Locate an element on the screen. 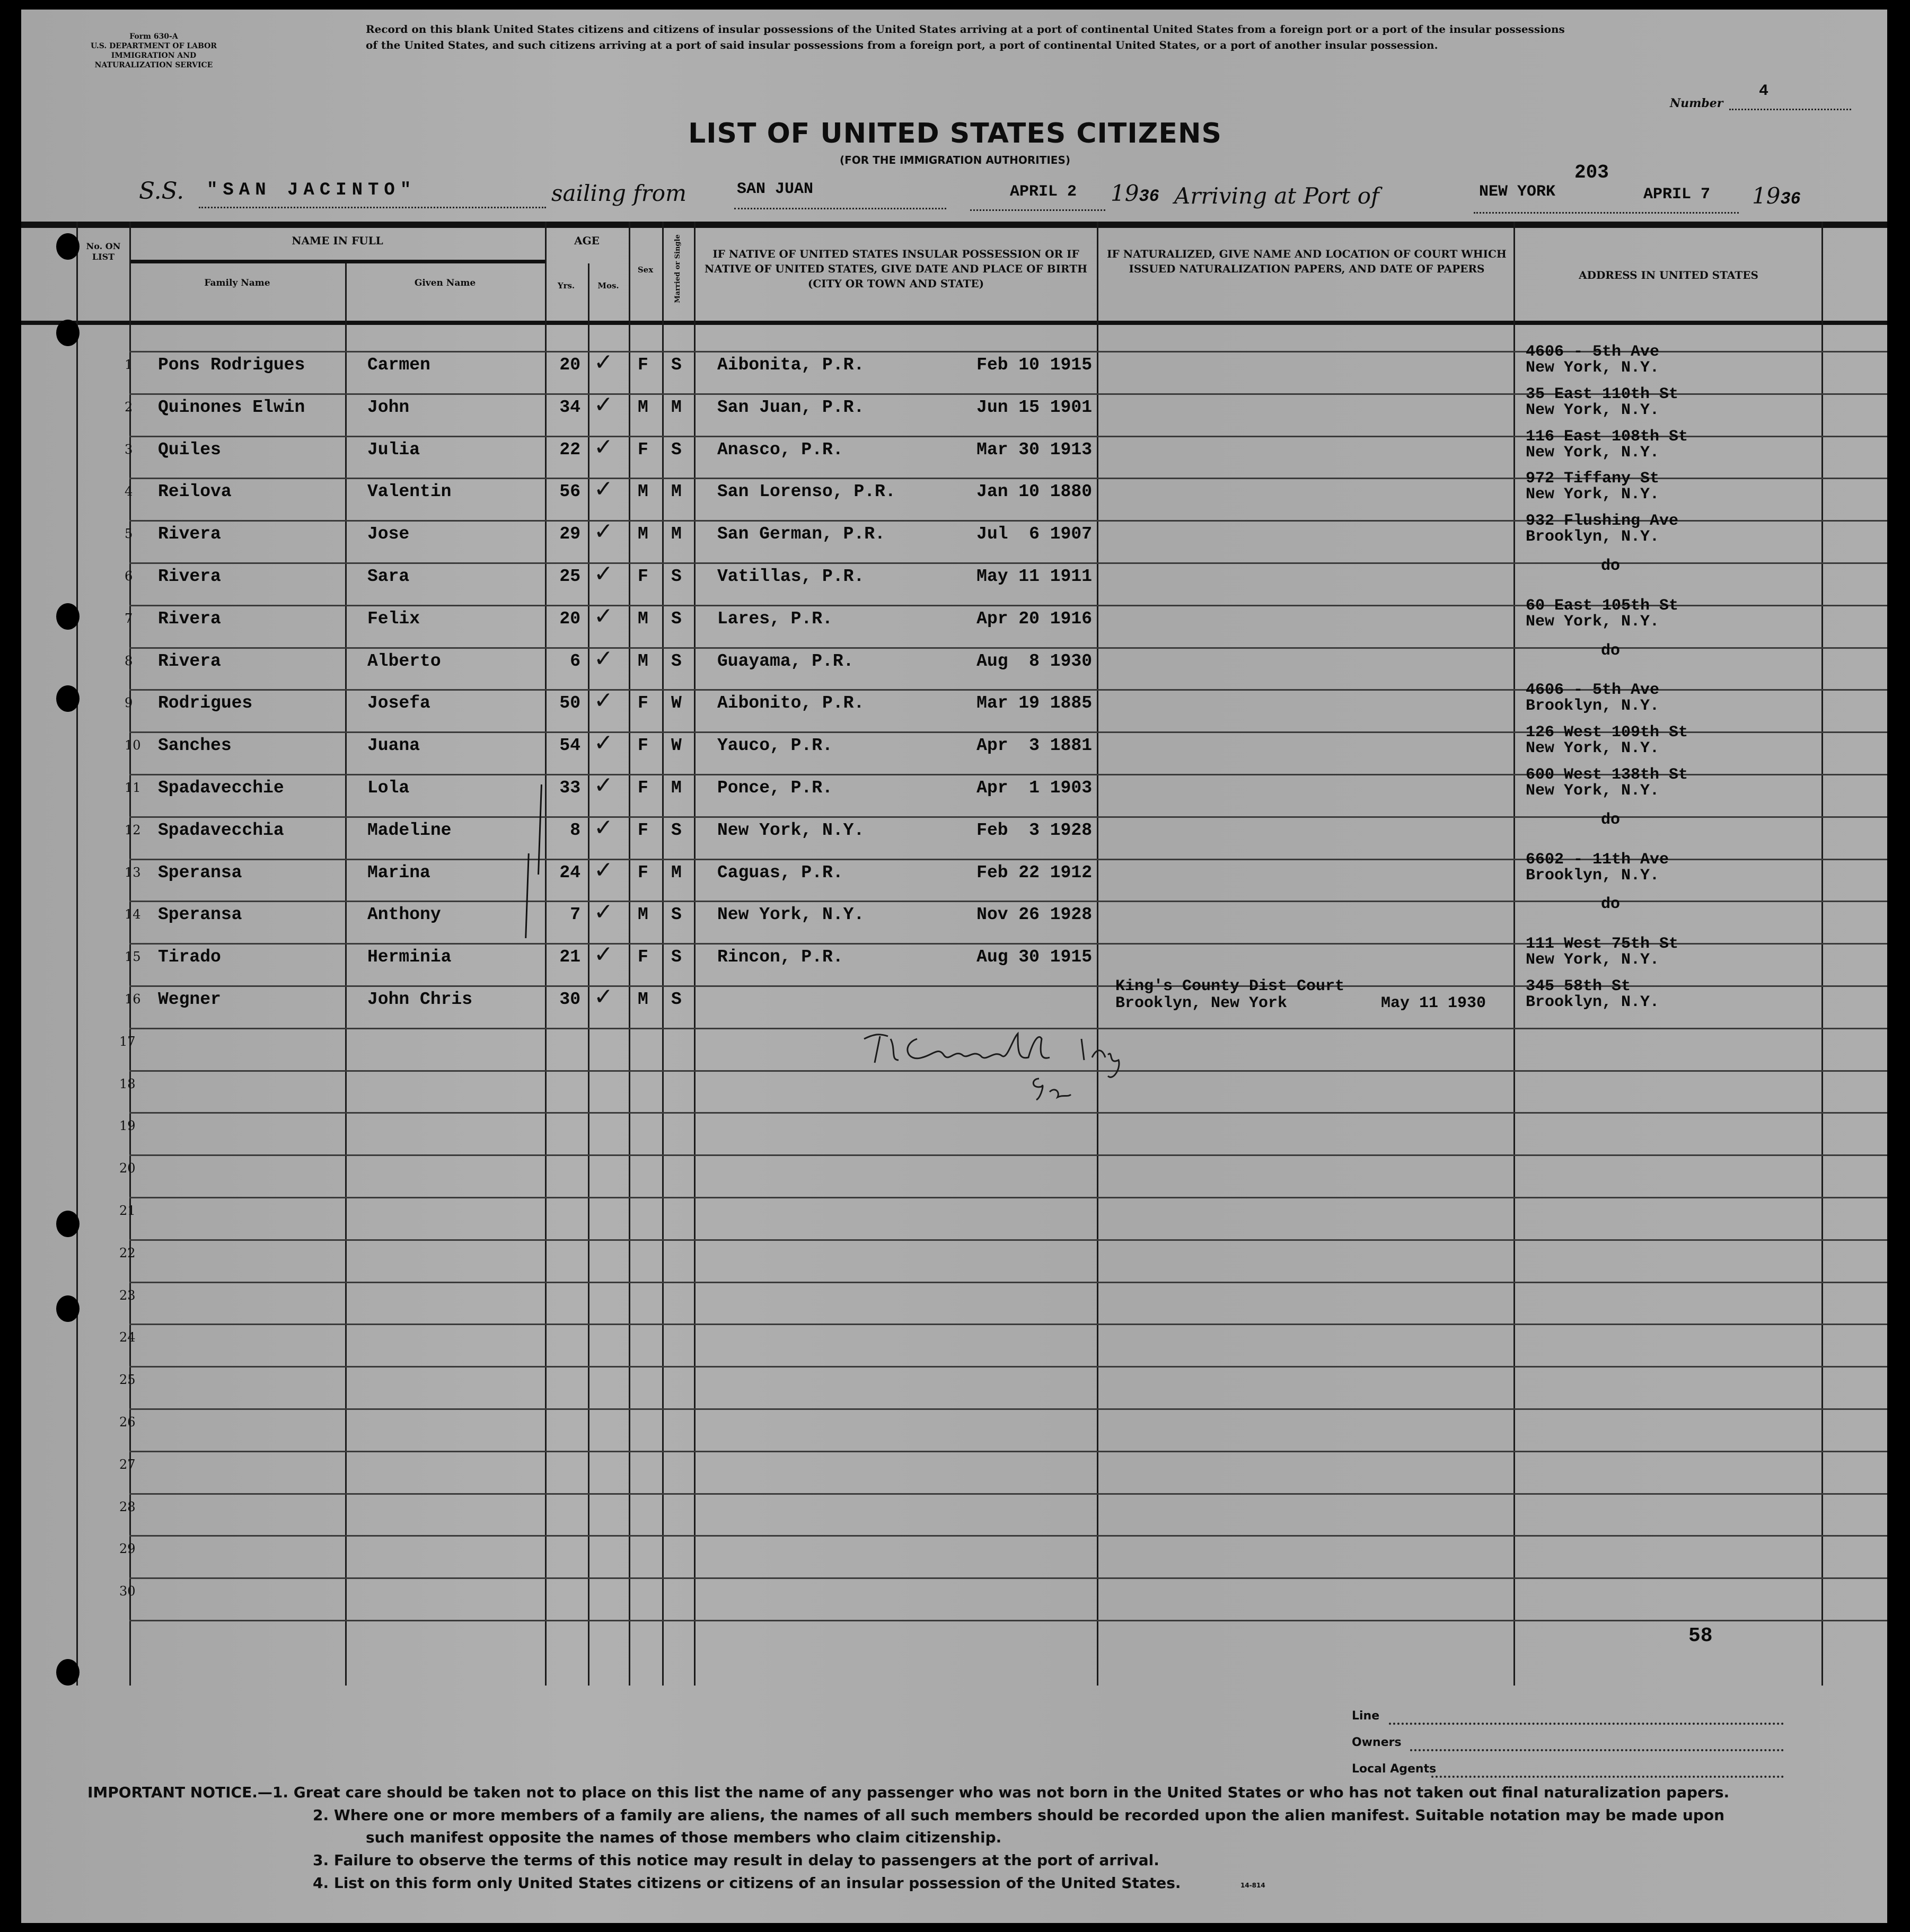  birth-place: Lares, P.R. is located at coordinates (775, 619).